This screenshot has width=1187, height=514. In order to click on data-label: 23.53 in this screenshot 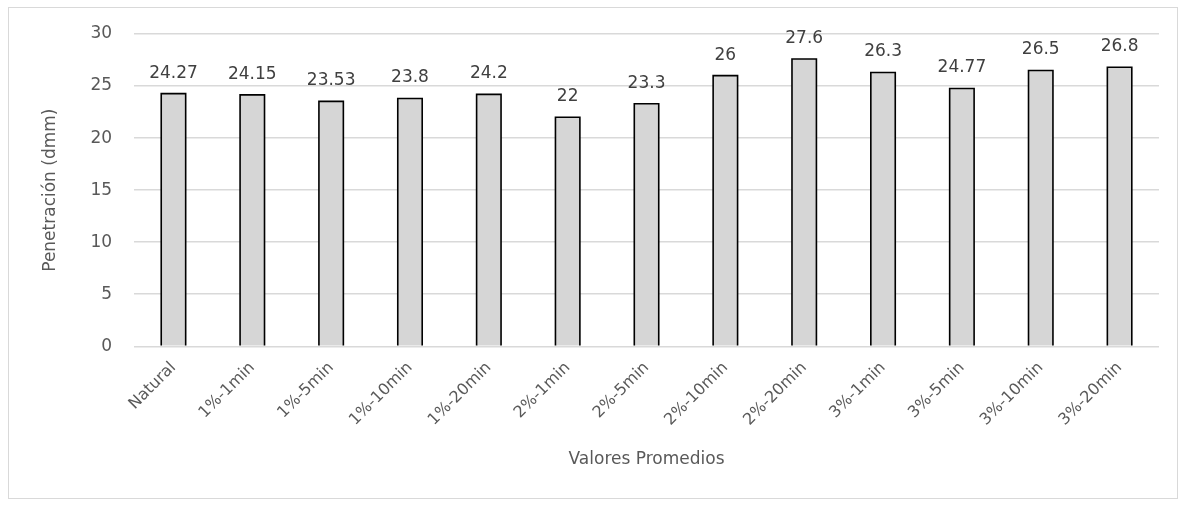, I will do `click(331, 79)`.